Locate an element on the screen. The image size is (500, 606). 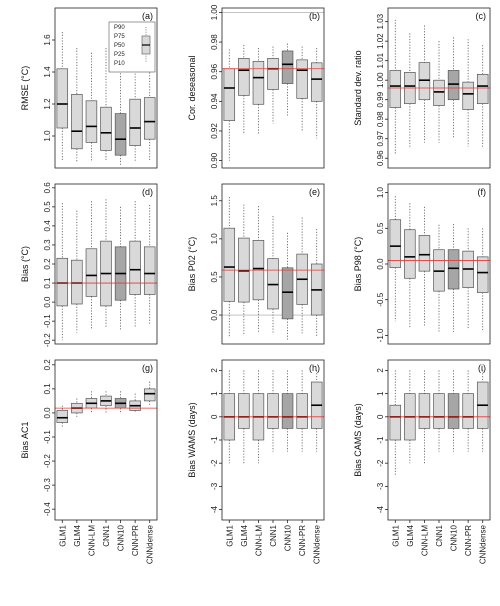
panel-e: 0.0 0.5 1.0 1.5 Bias P02 (°C) (e) is located at coordinates (256, 264).